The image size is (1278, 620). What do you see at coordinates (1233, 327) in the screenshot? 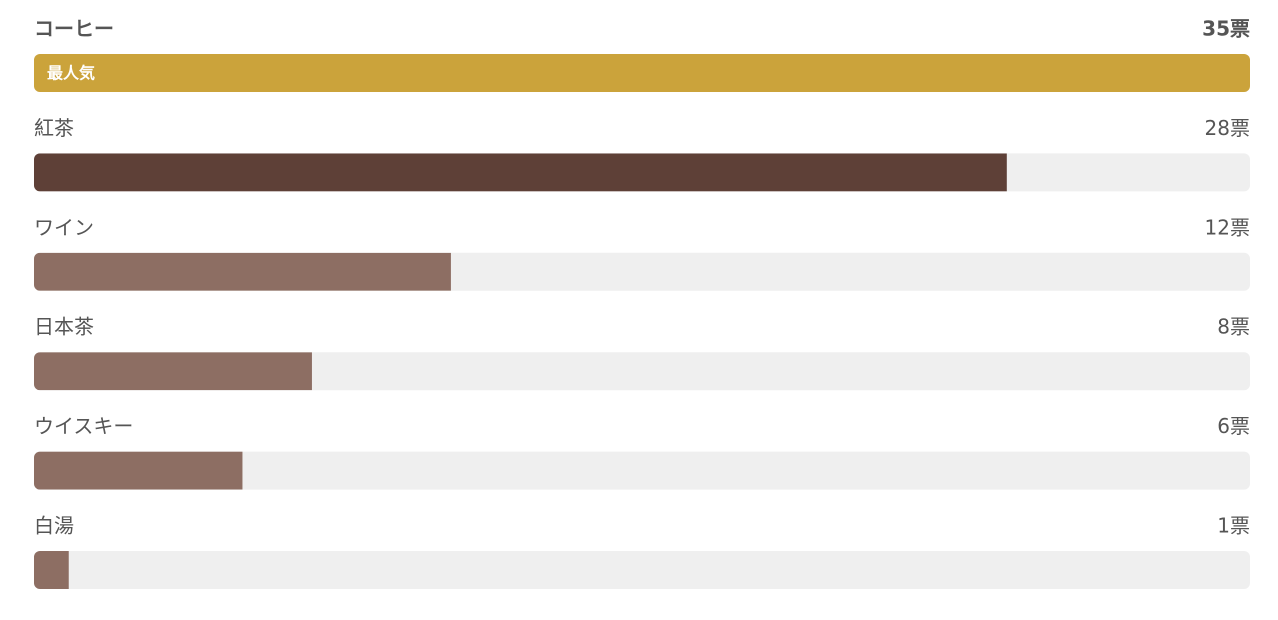
I see `value-label: 8票` at bounding box center [1233, 327].